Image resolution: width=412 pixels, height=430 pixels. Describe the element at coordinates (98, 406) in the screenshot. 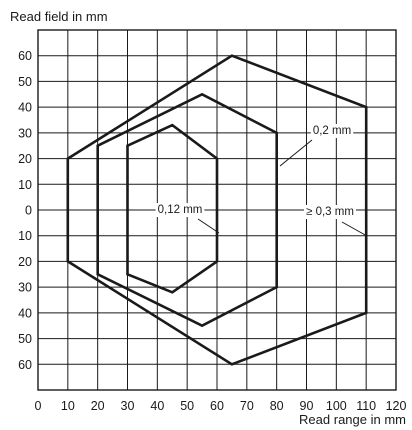

I see `x-tick-label: 20` at that location.